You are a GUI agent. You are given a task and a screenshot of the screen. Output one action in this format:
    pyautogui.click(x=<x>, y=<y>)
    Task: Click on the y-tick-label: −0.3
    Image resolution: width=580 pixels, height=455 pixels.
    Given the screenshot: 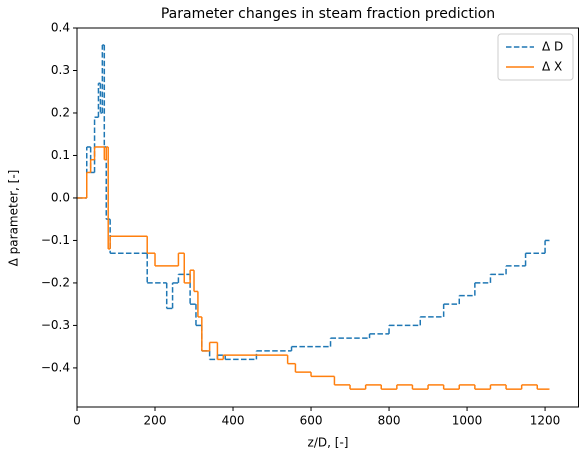 What is the action you would take?
    pyautogui.click(x=55, y=325)
    